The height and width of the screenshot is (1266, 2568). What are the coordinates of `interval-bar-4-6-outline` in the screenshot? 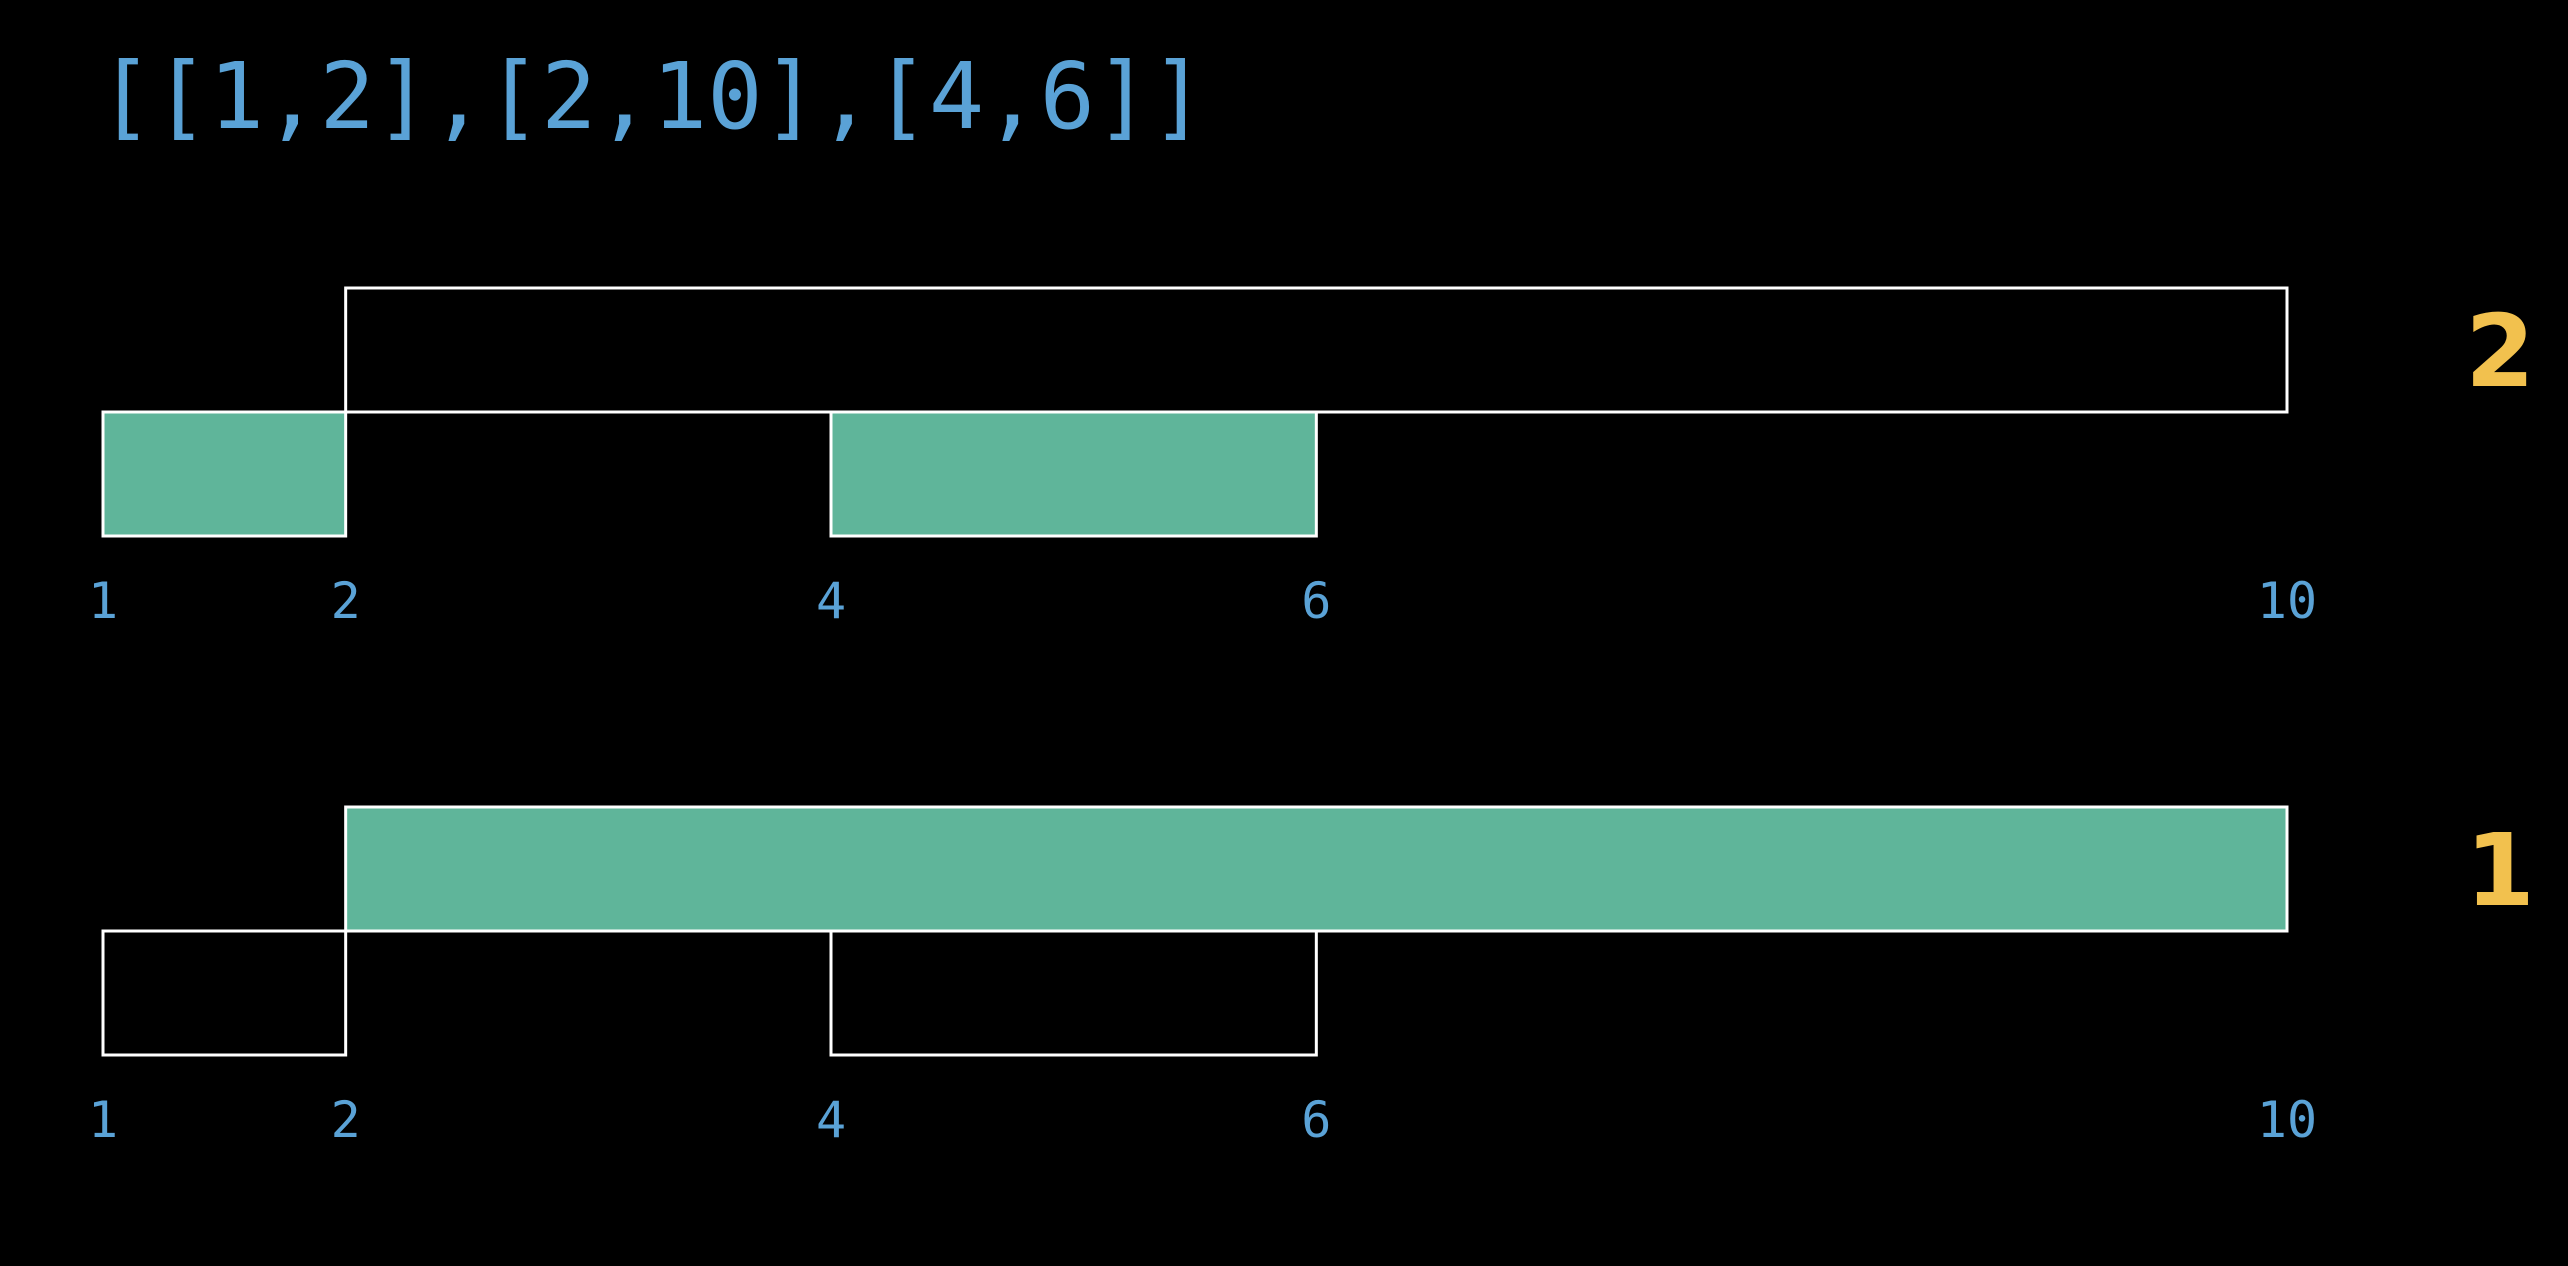 It's located at (1073, 993).